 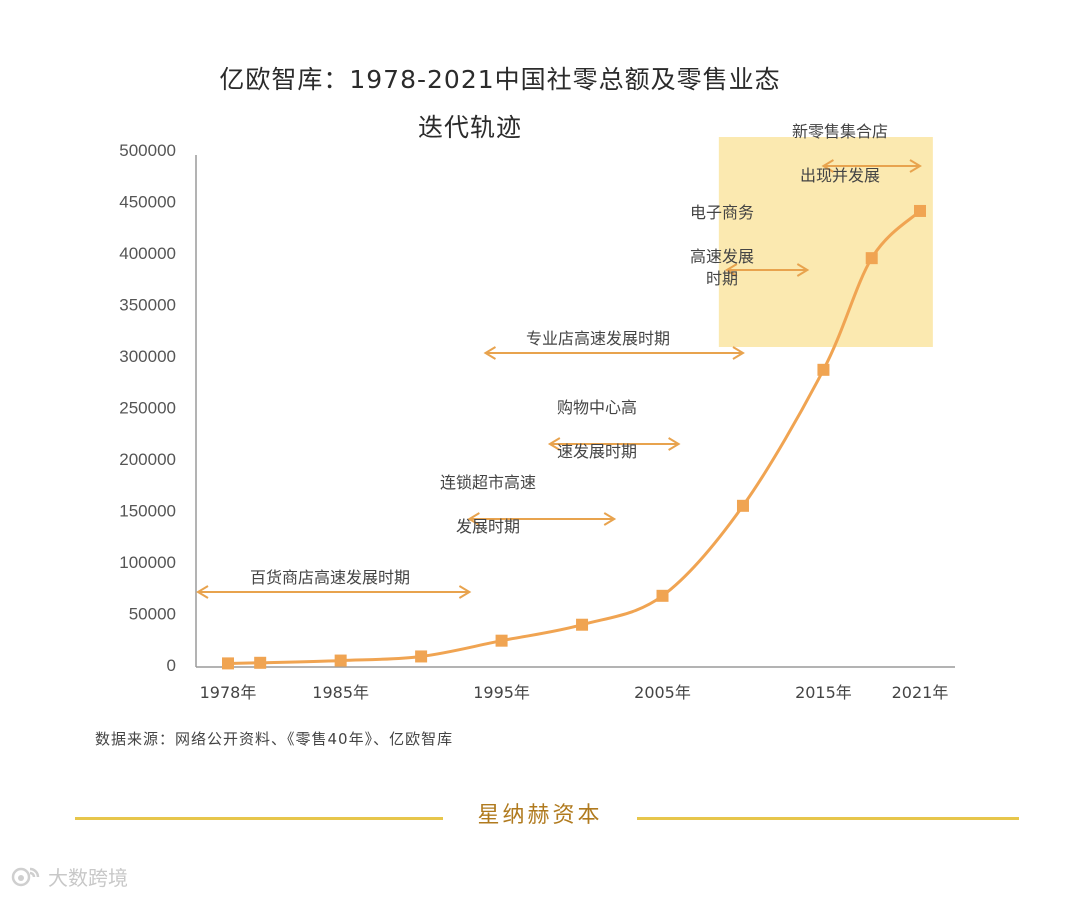 What do you see at coordinates (147, 459) in the screenshot?
I see `y-tick-label: 200000` at bounding box center [147, 459].